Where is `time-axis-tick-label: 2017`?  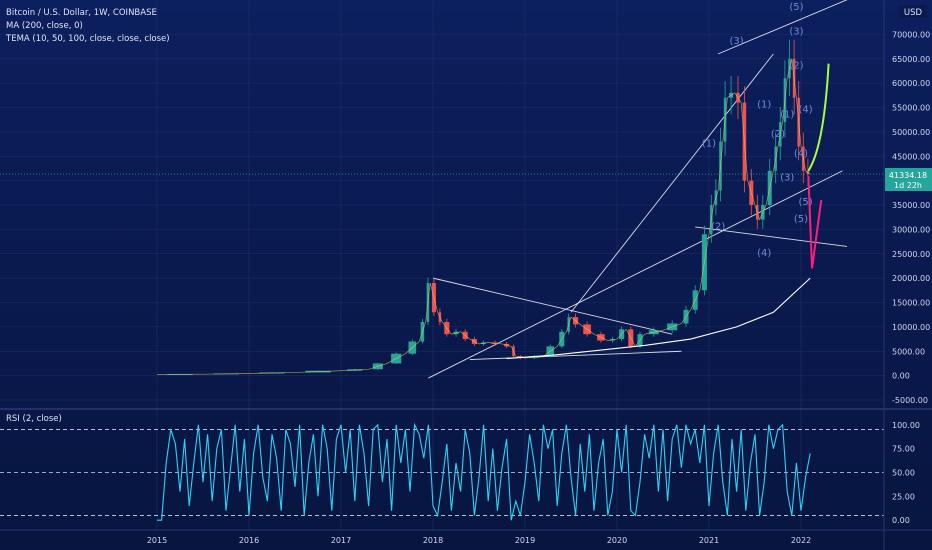
time-axis-tick-label: 2017 is located at coordinates (341, 540).